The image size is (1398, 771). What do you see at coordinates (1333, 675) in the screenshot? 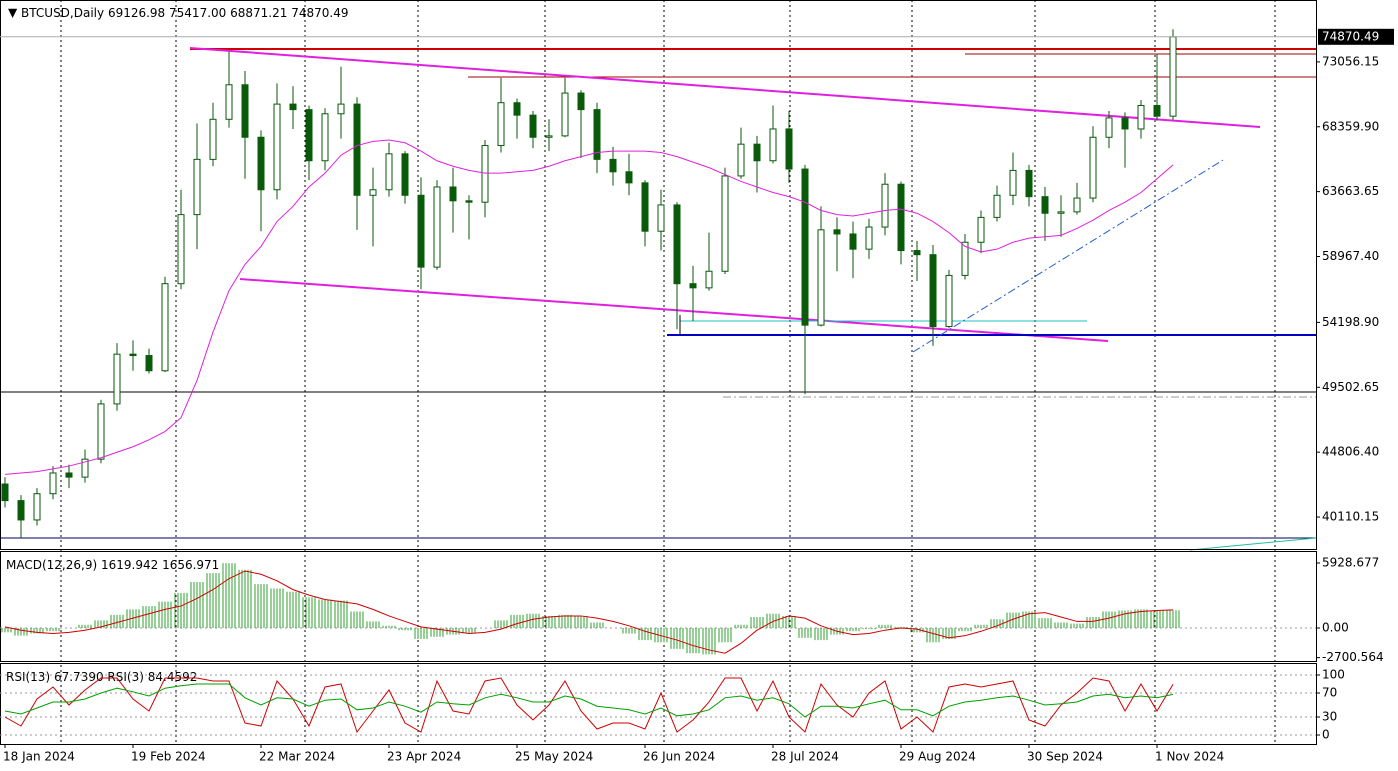
I see `y-tick-label: 100` at bounding box center [1333, 675].